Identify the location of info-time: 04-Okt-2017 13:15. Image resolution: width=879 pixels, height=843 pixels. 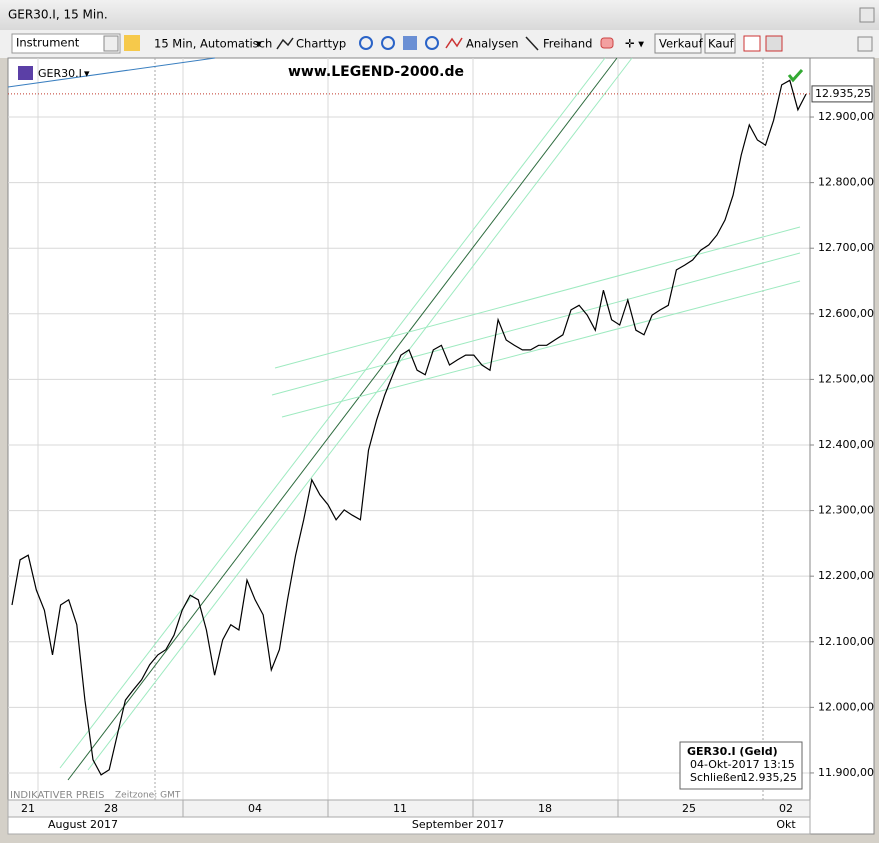
(742, 764).